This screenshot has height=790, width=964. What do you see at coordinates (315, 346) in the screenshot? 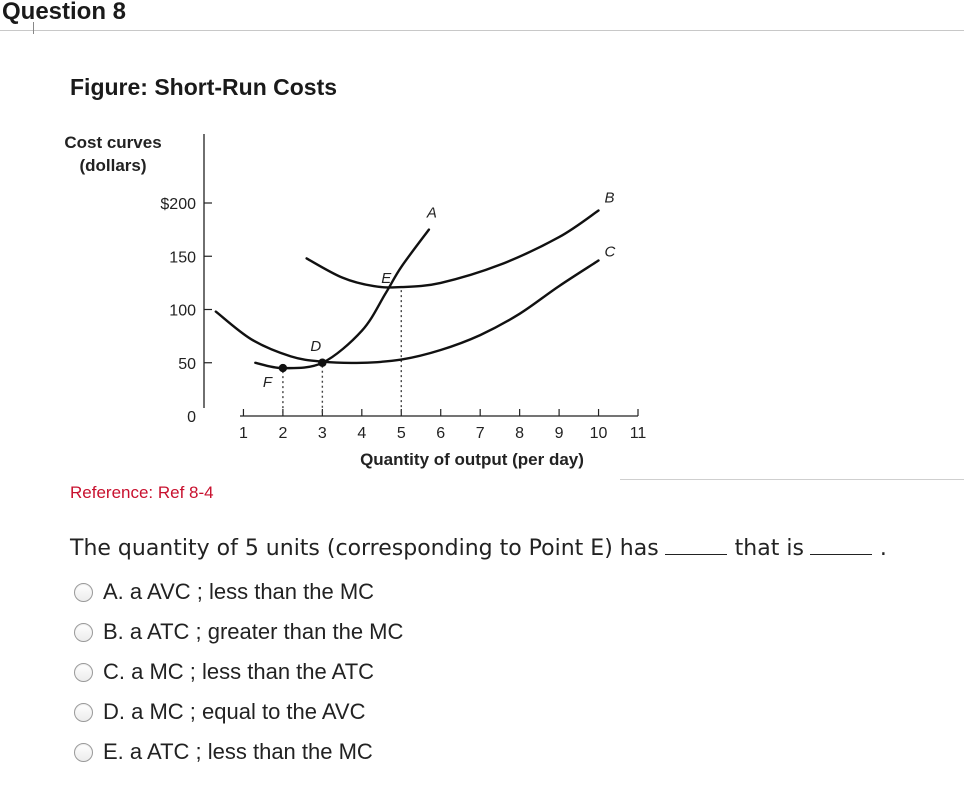
I see `point-d-label: D` at bounding box center [315, 346].